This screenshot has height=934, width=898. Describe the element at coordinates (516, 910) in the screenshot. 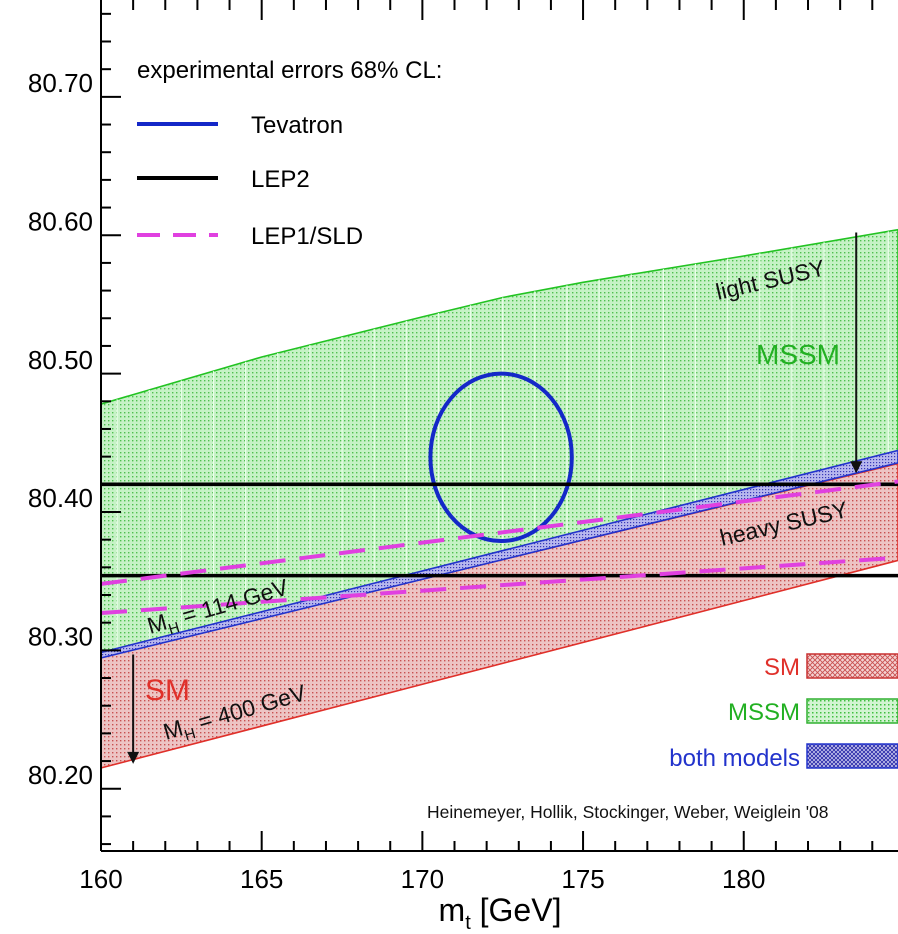

I see `x-axis-title-unit: [GeV]` at that location.